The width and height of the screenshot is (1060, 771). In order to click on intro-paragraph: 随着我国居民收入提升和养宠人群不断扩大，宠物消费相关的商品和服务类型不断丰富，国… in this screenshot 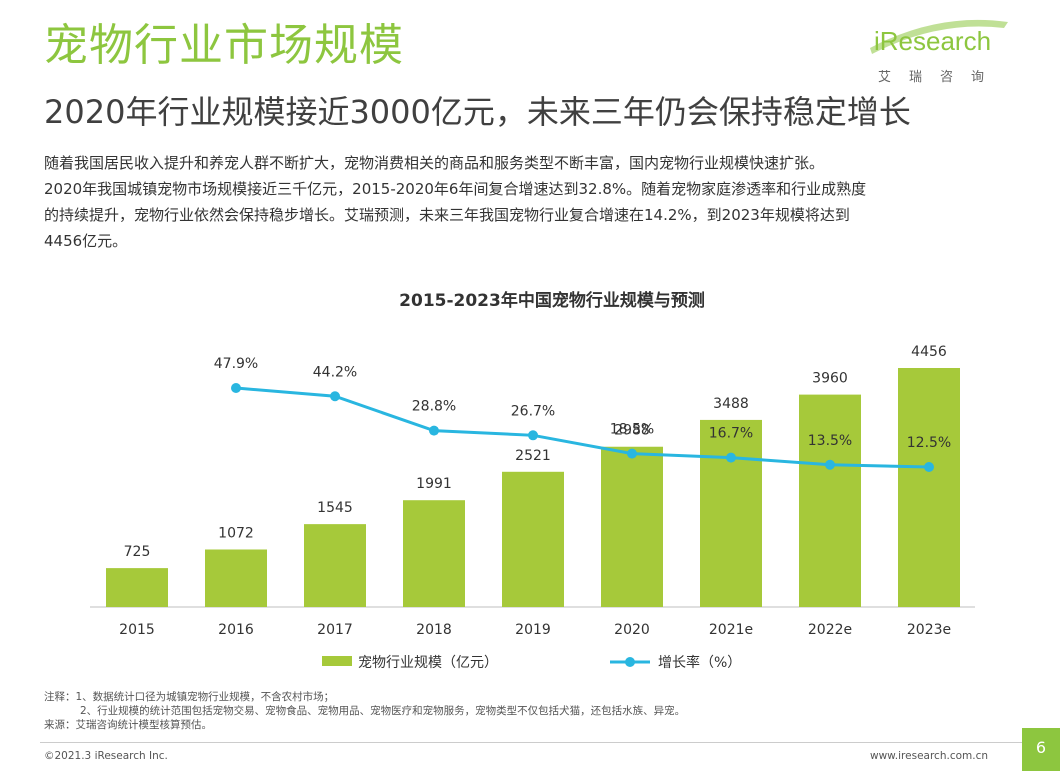, I will do `click(534, 202)`.